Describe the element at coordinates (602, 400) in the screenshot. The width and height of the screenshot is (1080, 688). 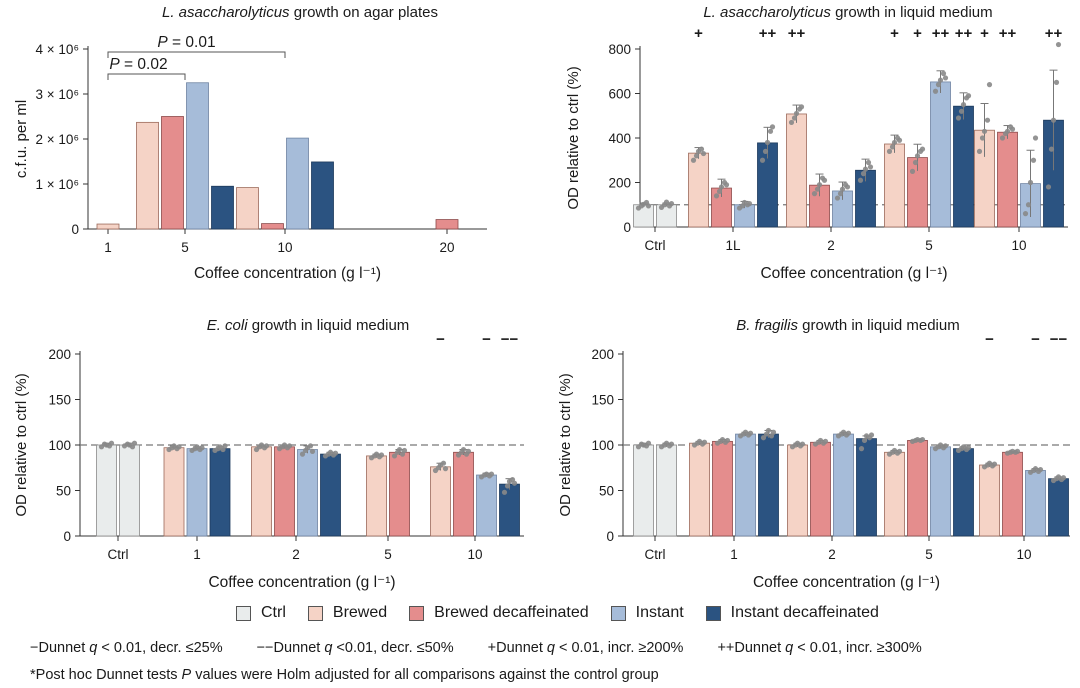
I see `y-tick-label: 150` at that location.